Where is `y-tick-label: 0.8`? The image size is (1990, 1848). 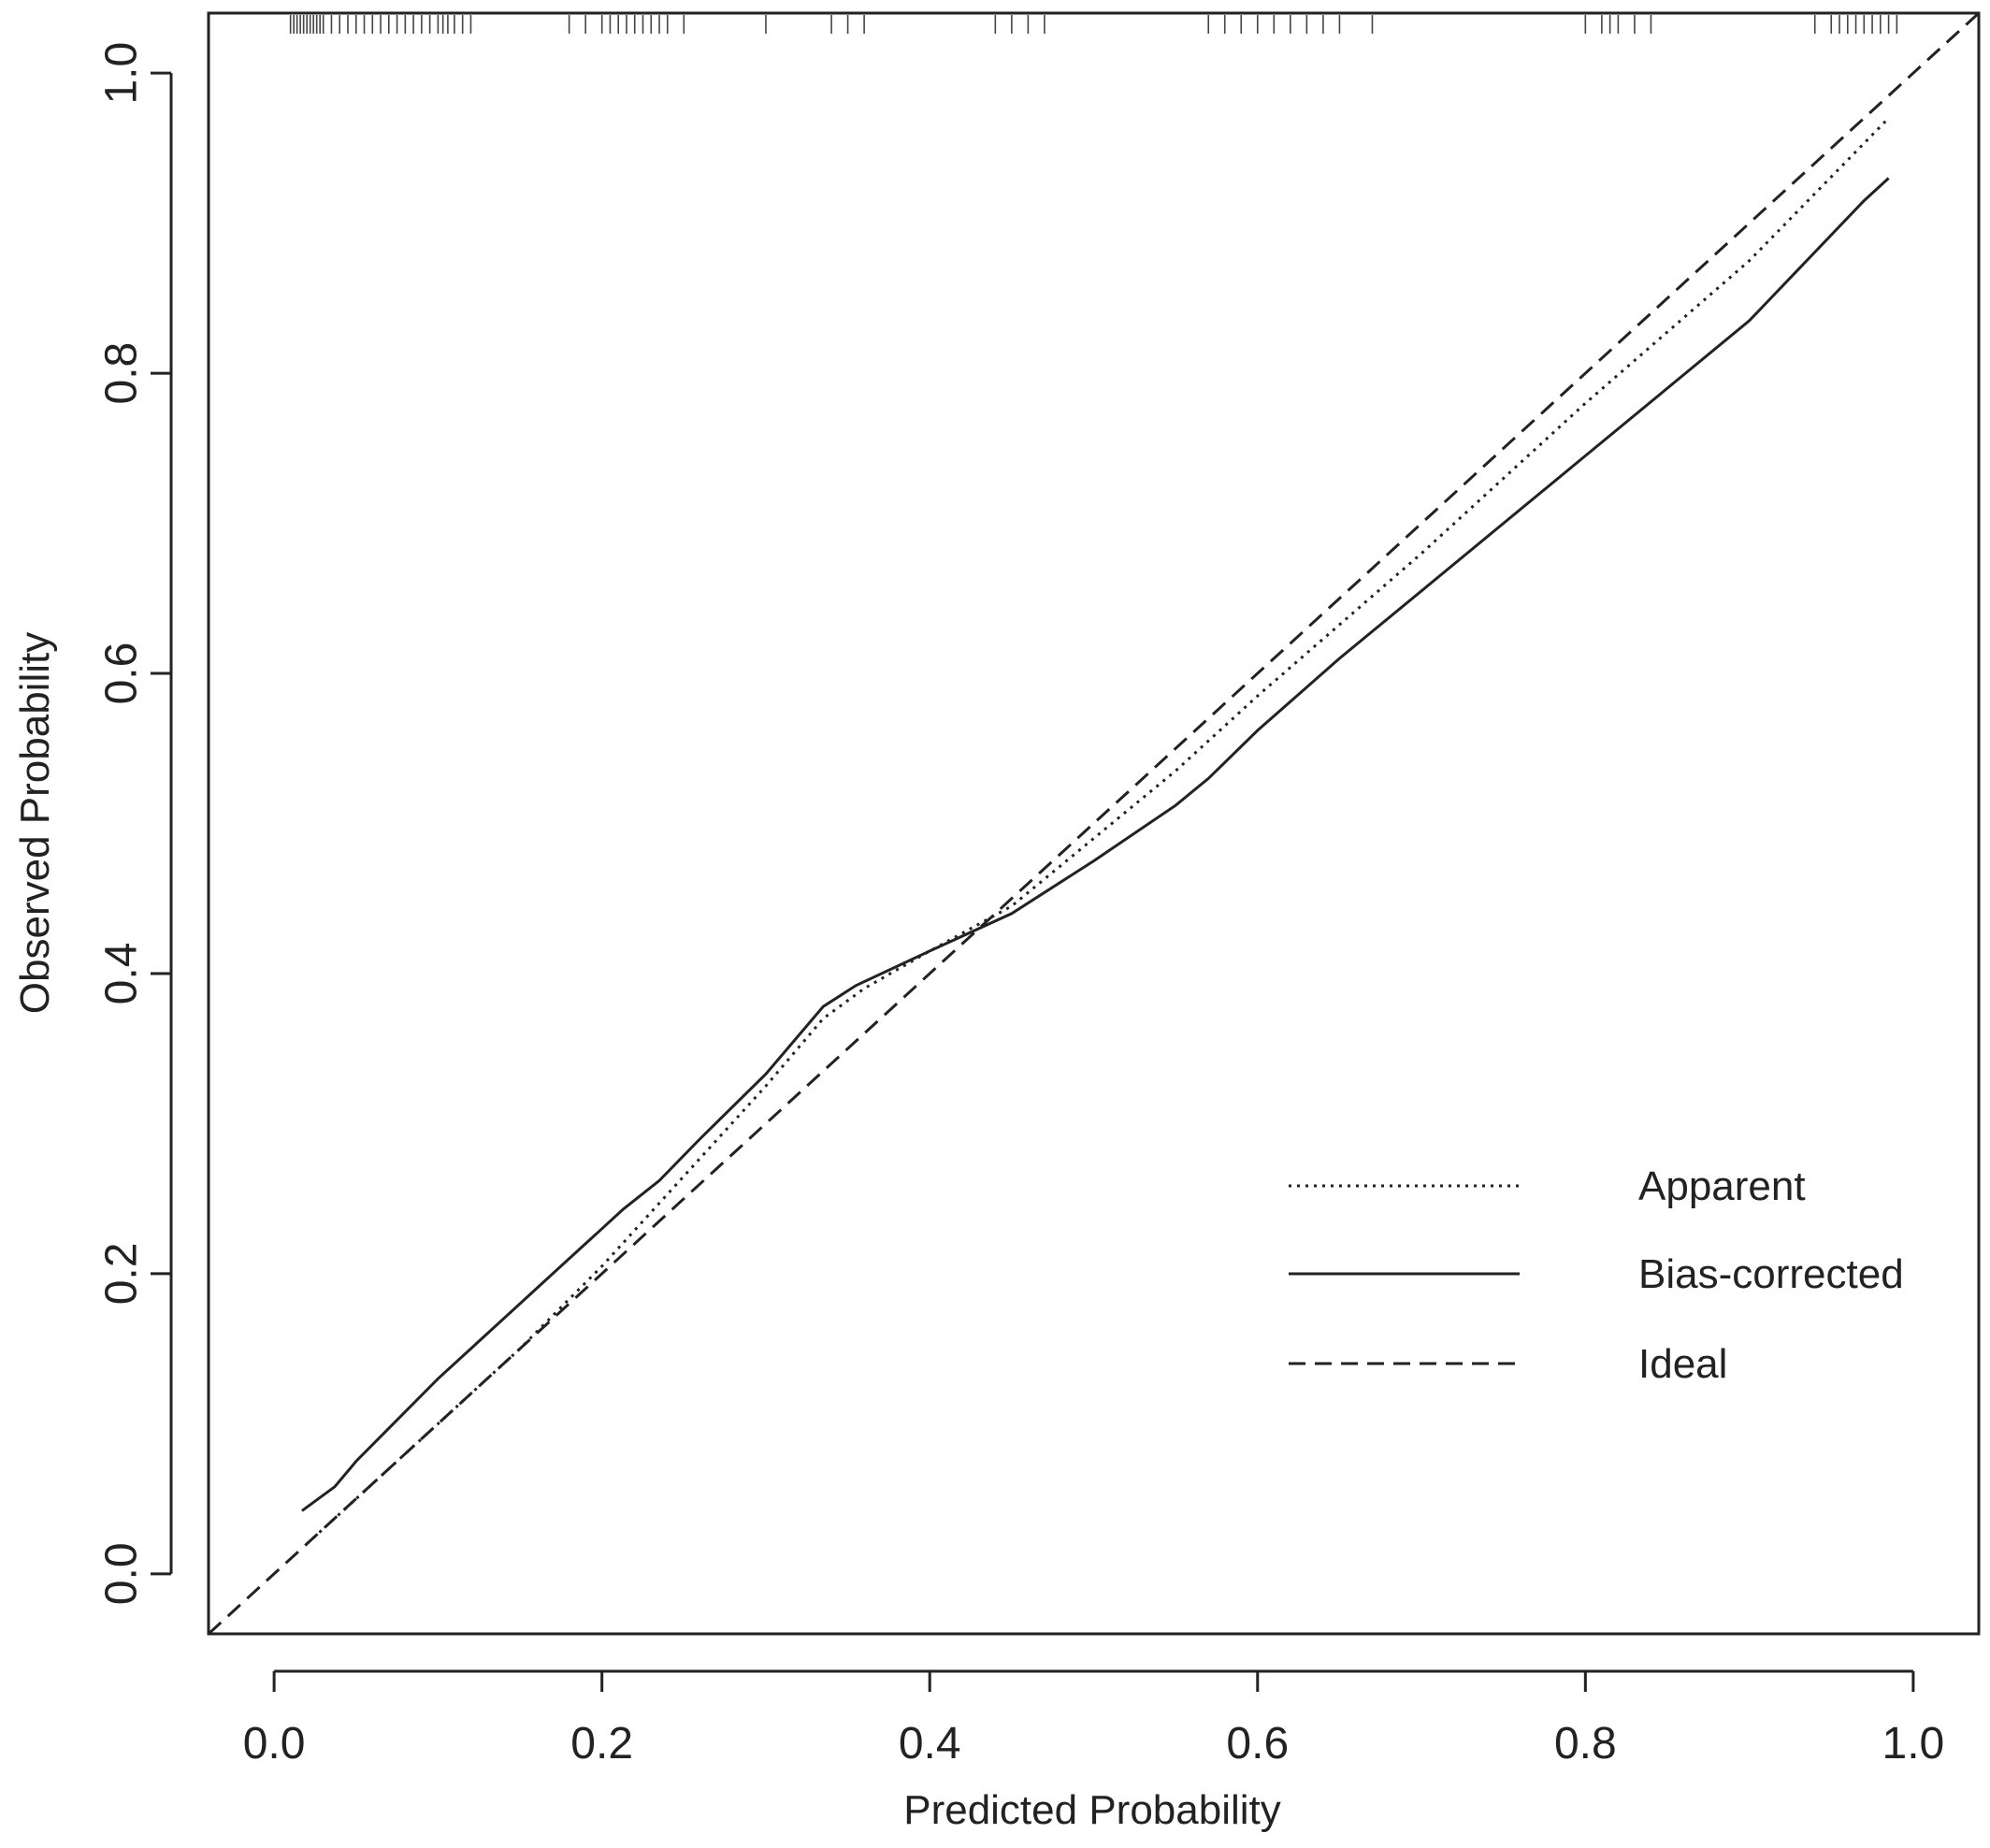 y-tick-label: 0.8 is located at coordinates (122, 374).